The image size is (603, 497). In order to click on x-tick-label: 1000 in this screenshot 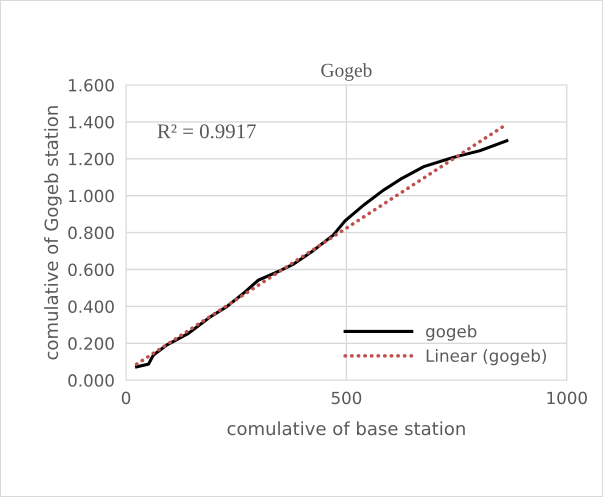, I will do `click(567, 398)`.